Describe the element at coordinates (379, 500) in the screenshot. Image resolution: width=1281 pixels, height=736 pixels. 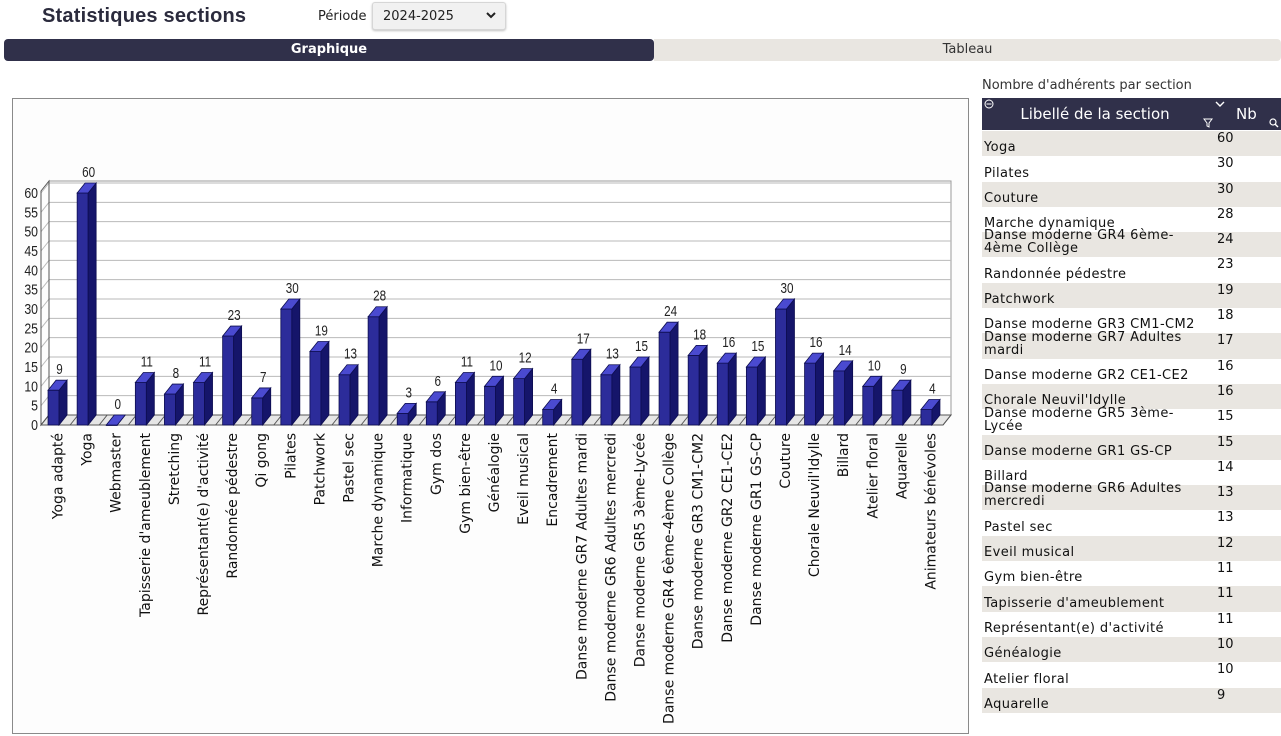
I see `x-category-label: Marche dynamique` at that location.